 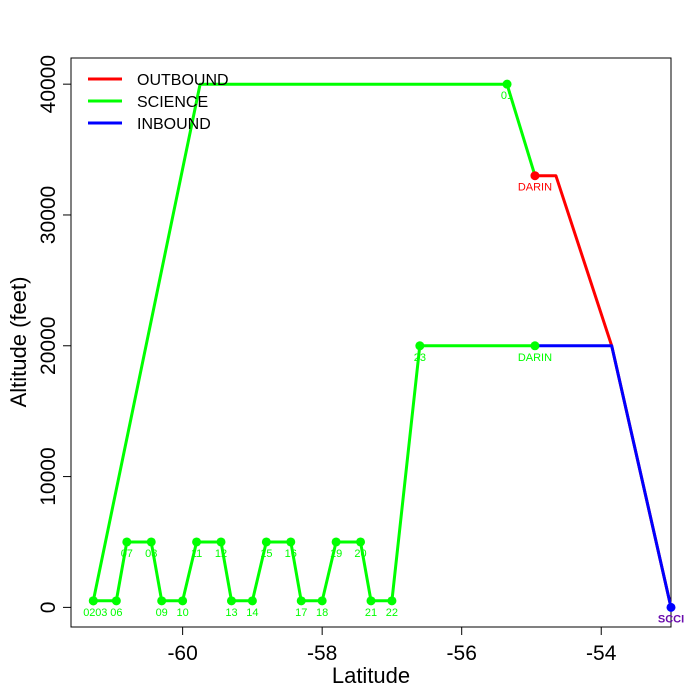 I want to click on series-line-outbound, so click(x=604, y=391).